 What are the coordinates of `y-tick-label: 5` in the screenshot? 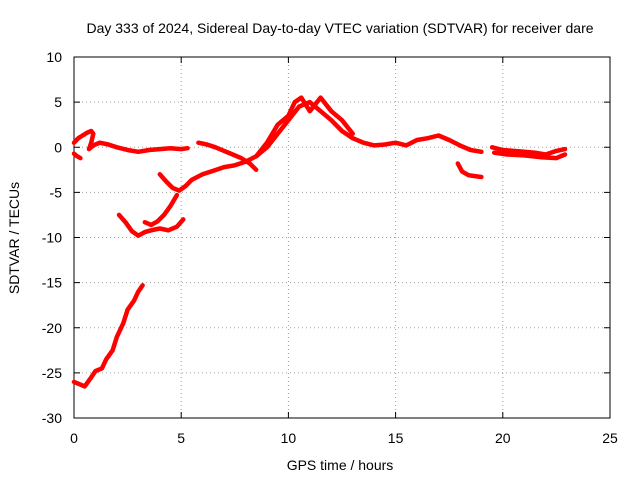 It's located at (58, 102).